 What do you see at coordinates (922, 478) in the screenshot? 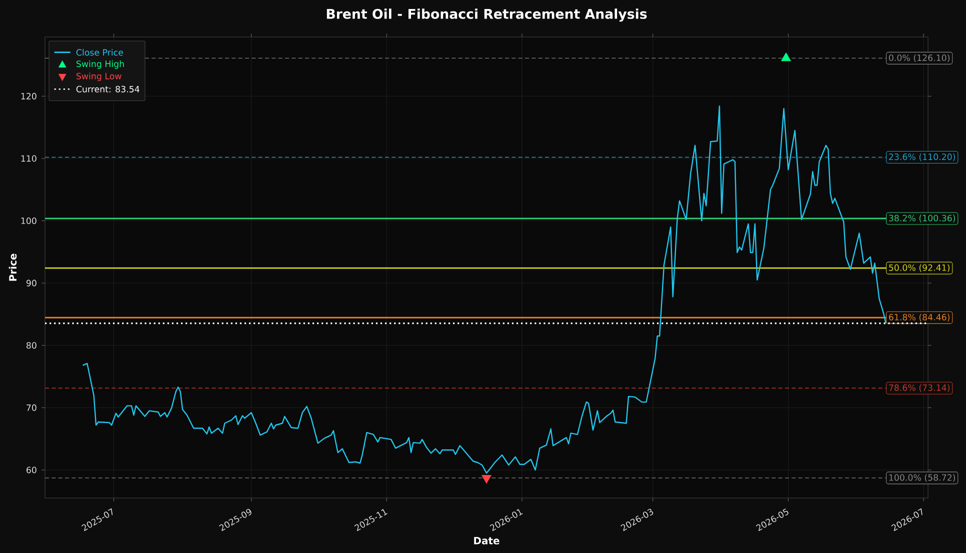
I see `ref-line-label: 100.0% (58.72)` at bounding box center [922, 478].